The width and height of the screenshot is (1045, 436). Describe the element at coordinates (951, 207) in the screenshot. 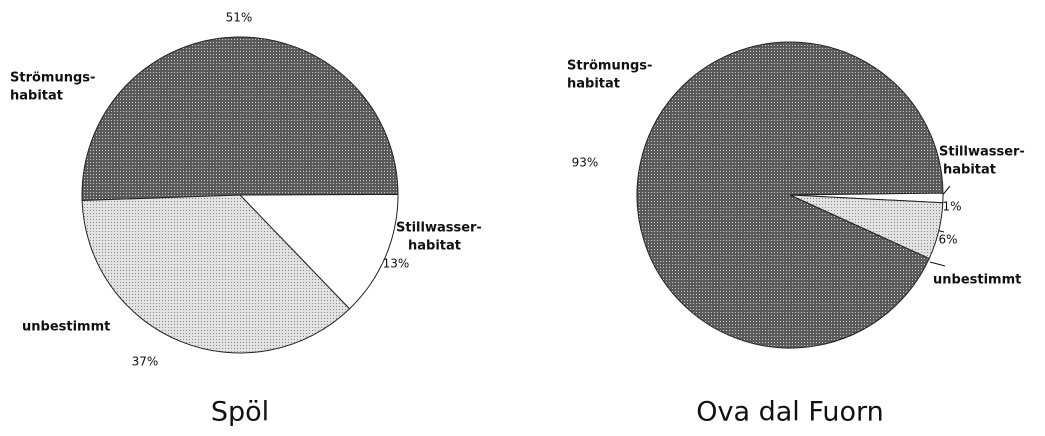

I see `value-label: 1%` at that location.